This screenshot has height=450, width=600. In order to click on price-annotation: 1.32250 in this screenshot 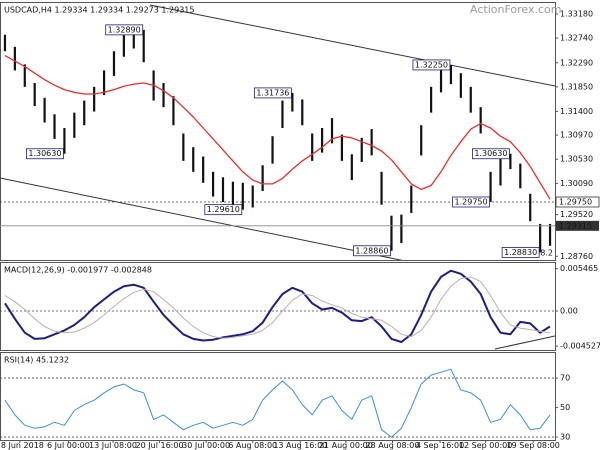, I will do `click(431, 64)`.